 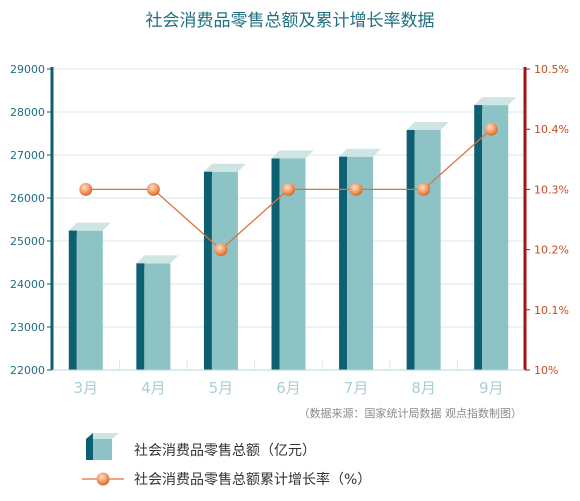 What do you see at coordinates (31, 220) in the screenshot?
I see `left-axis-ticks: 22000 23000 24000 25000 26000 27000 28000 29000` at bounding box center [31, 220].